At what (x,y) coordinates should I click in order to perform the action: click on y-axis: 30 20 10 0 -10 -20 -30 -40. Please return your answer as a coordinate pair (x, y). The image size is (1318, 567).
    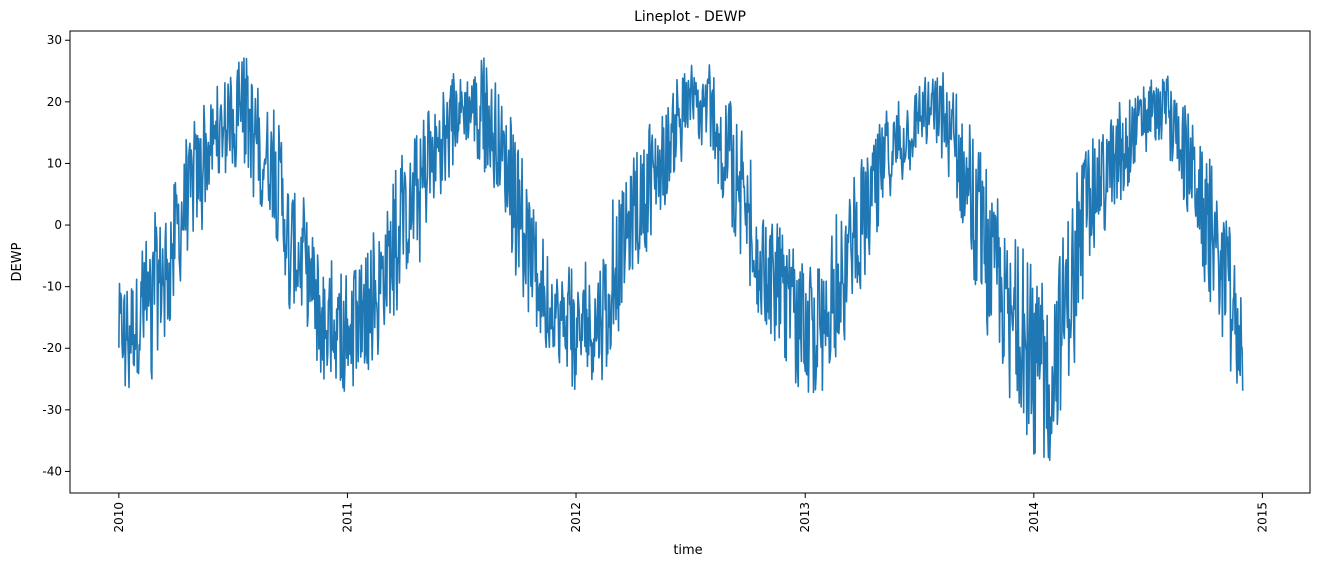
    Looking at the image, I should click on (56, 255).